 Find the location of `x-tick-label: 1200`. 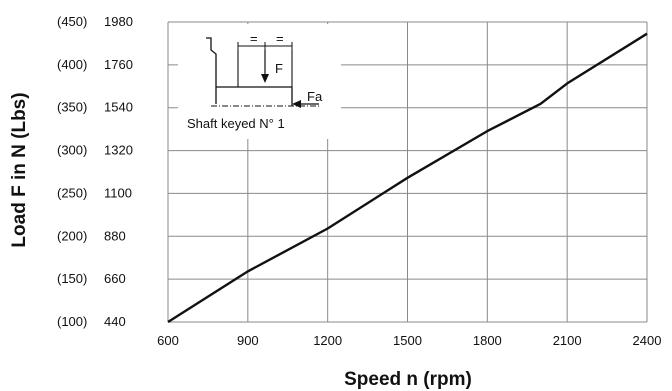

x-tick-label: 1200 is located at coordinates (327, 340).